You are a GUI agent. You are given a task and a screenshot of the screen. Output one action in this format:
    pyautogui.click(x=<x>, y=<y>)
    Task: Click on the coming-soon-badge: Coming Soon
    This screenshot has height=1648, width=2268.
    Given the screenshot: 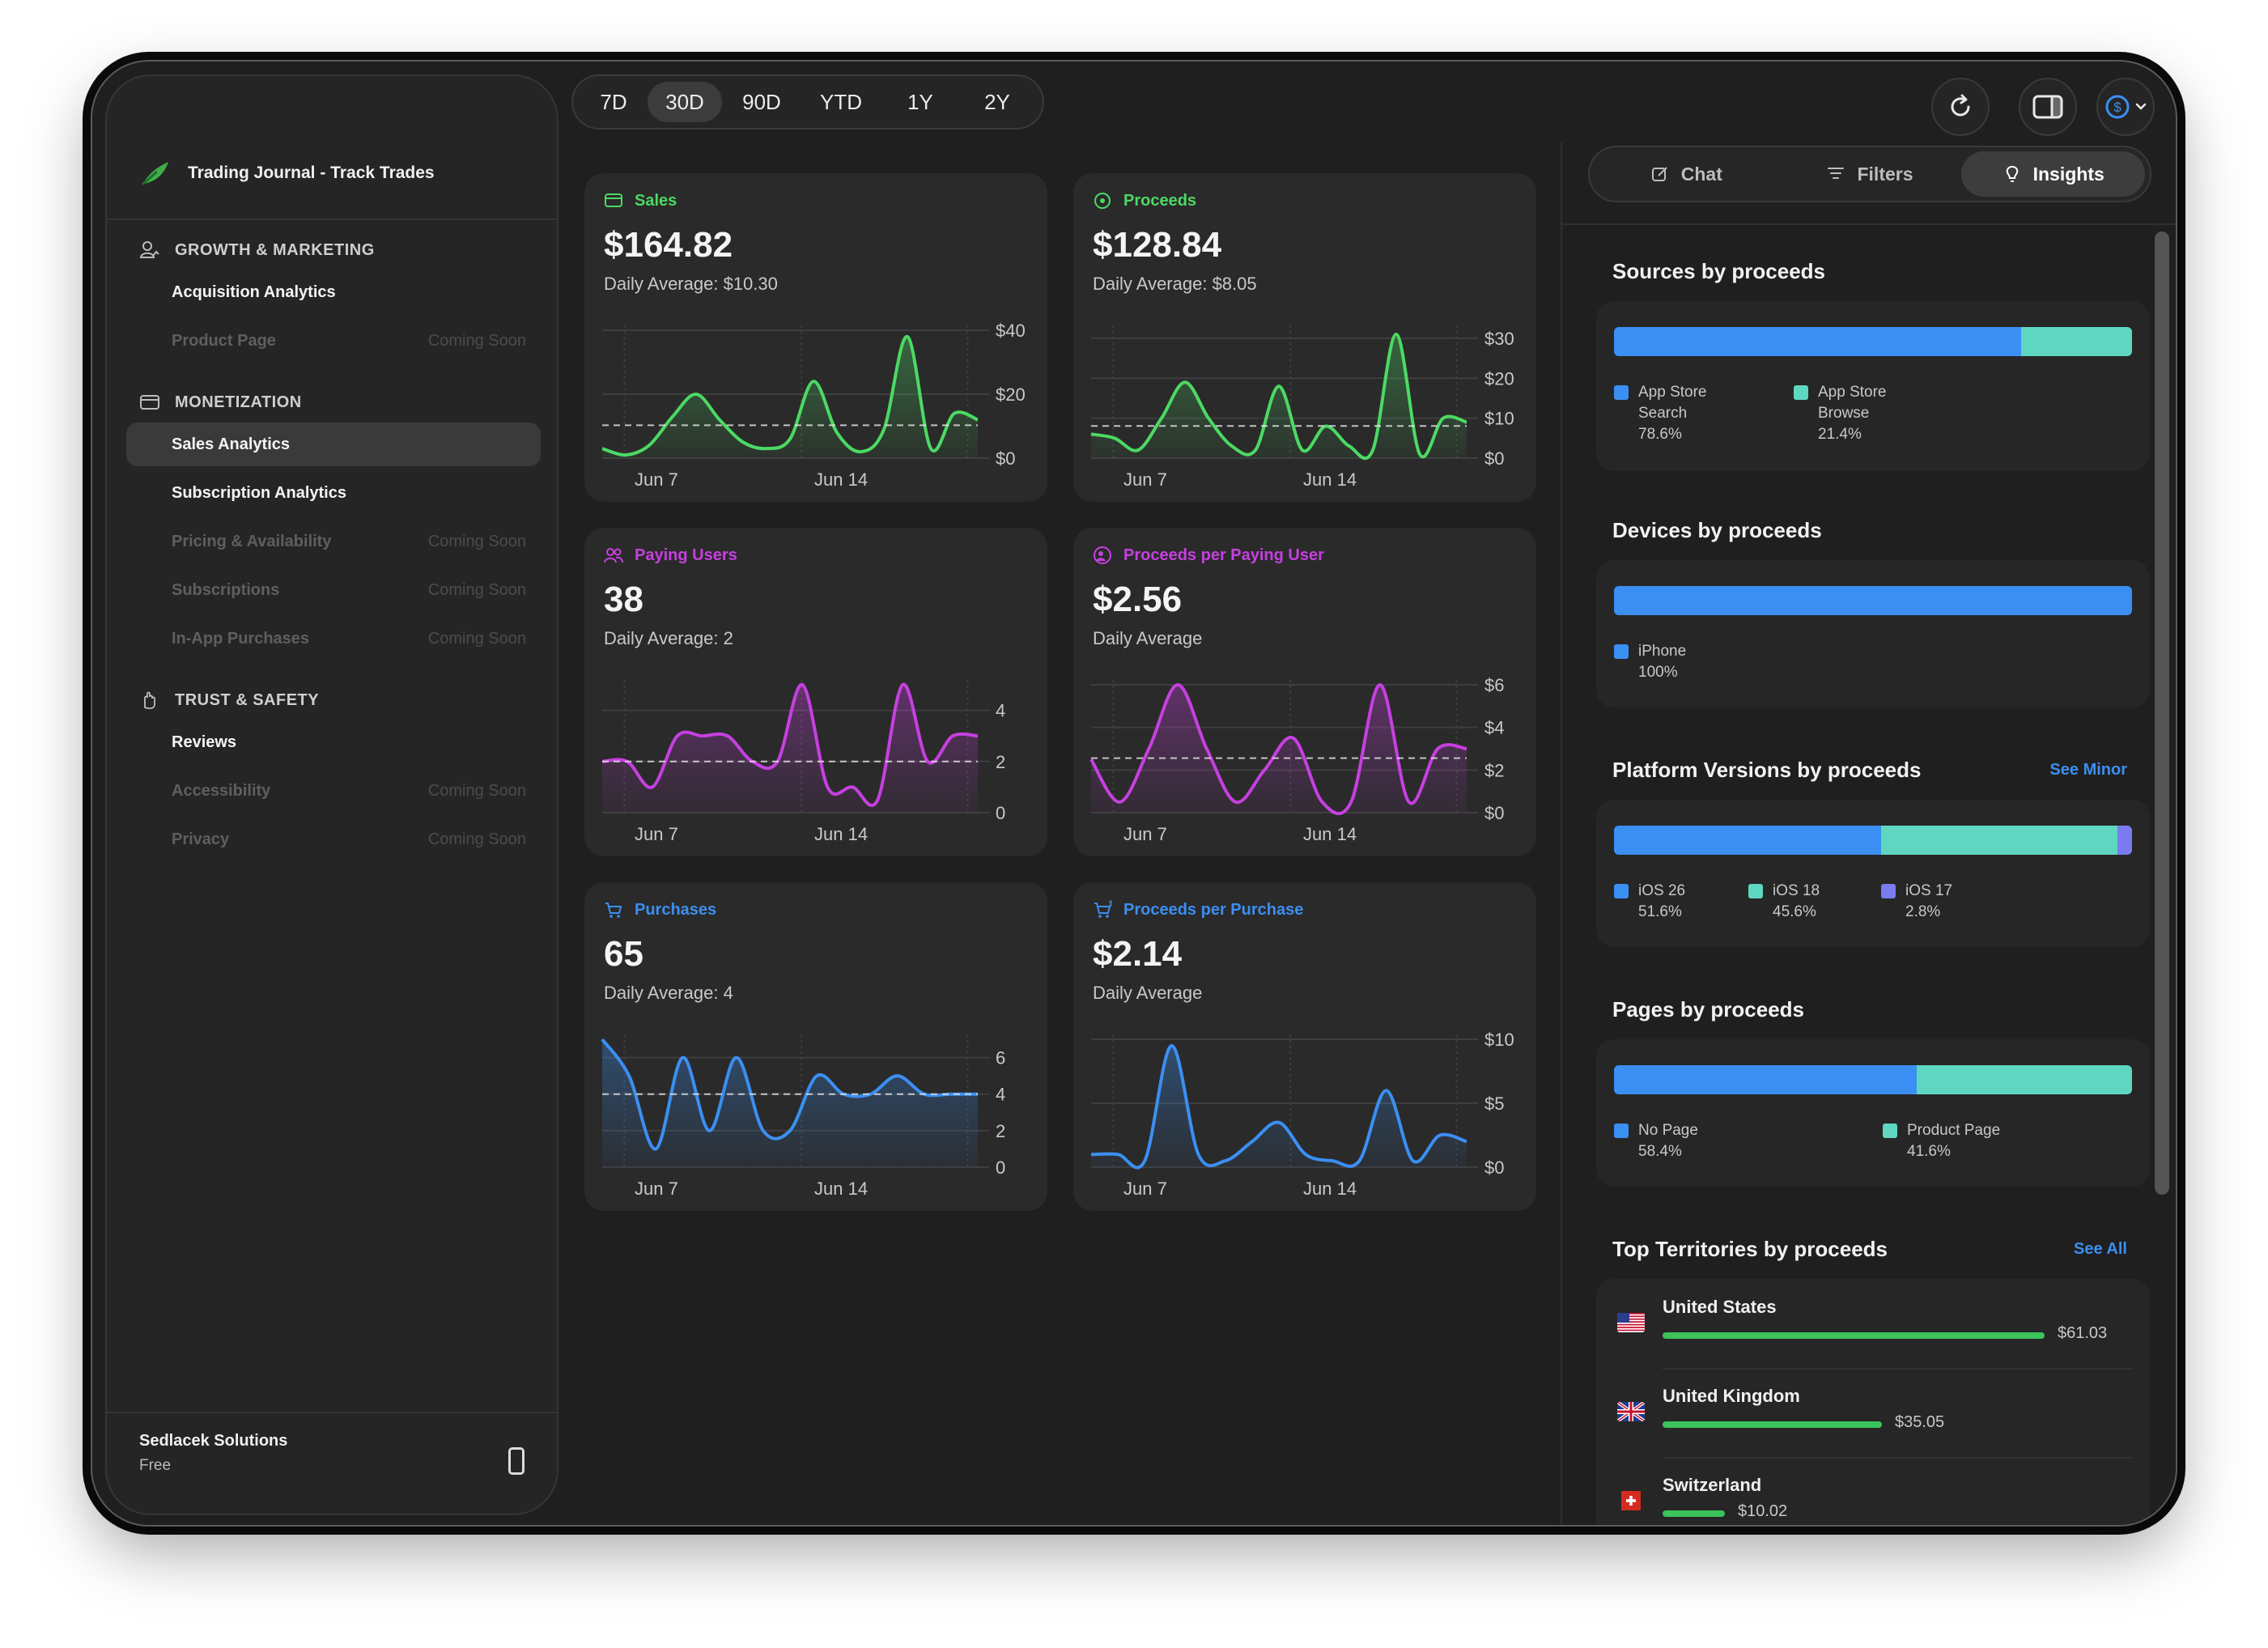 What is the action you would take?
    pyautogui.click(x=476, y=589)
    